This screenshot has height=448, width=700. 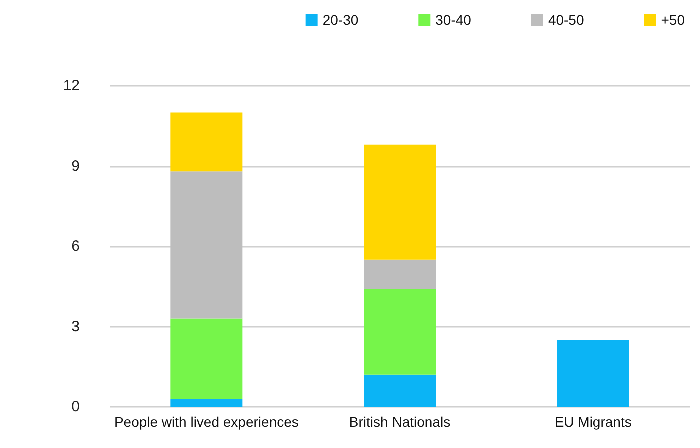 I want to click on legend-label: +50, so click(x=673, y=20).